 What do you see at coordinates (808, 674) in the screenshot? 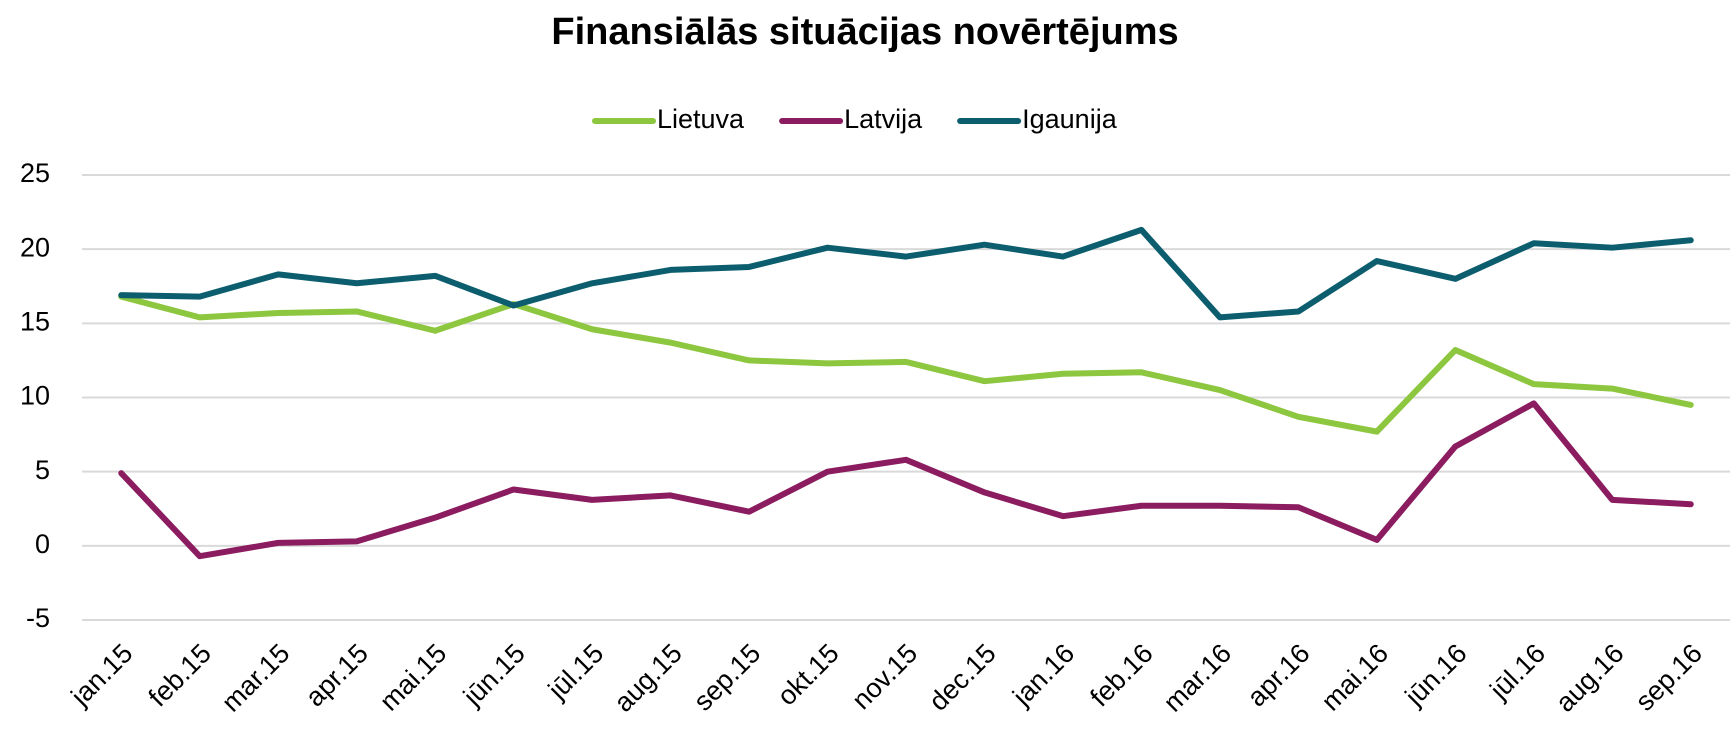
I see `x-tick-label: okt.15` at bounding box center [808, 674].